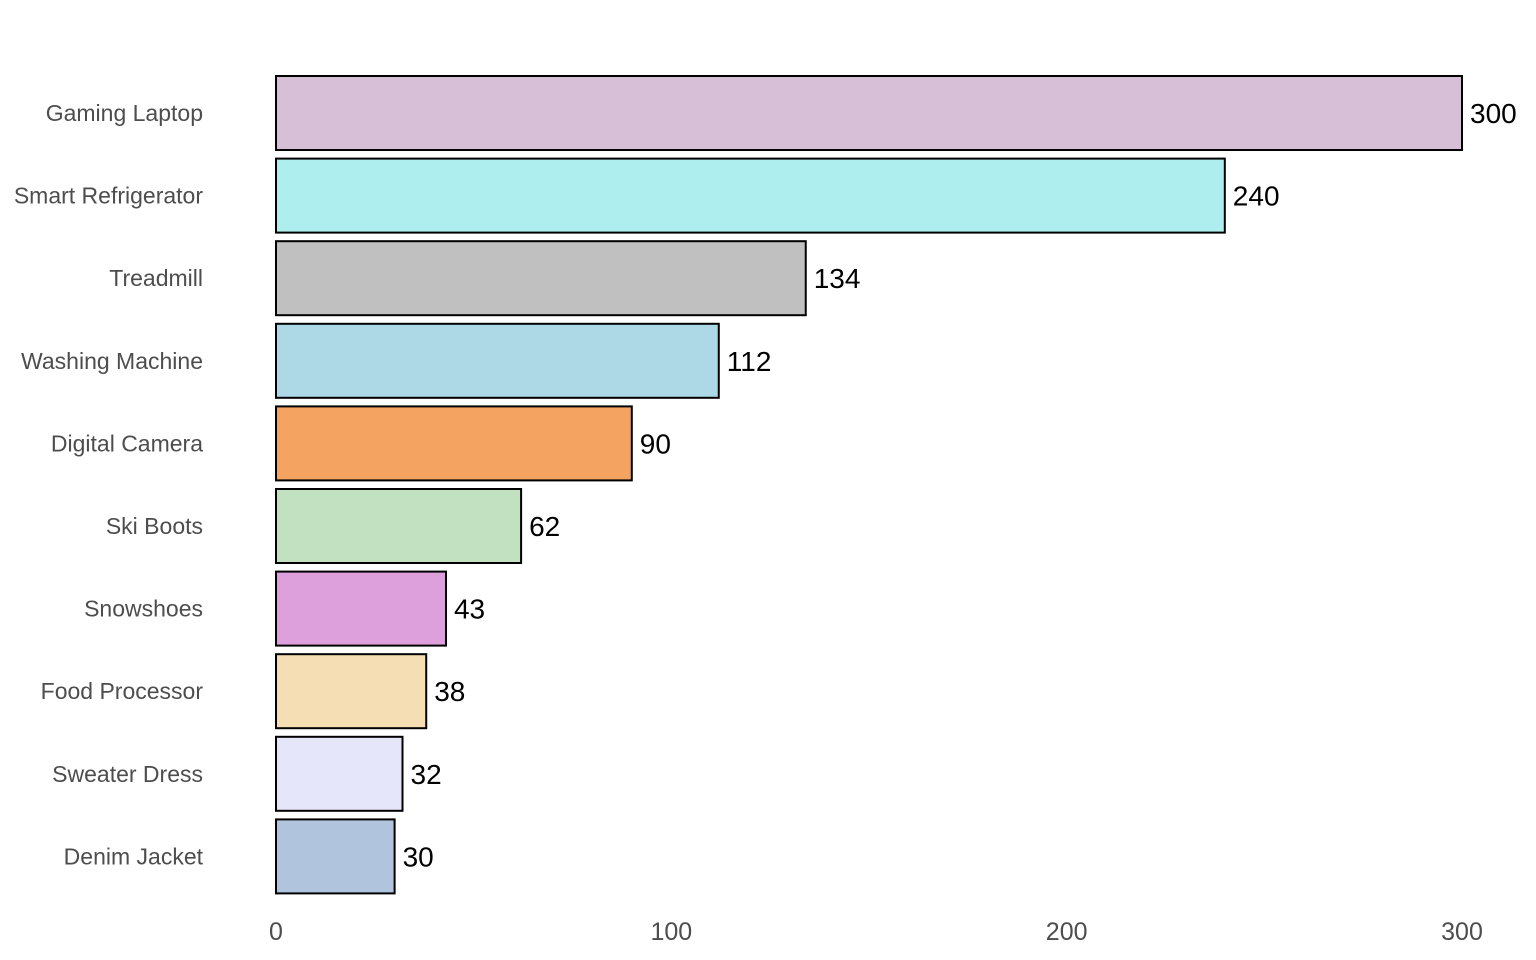 The width and height of the screenshot is (1536, 960). I want to click on bar-snowshoes, so click(361, 608).